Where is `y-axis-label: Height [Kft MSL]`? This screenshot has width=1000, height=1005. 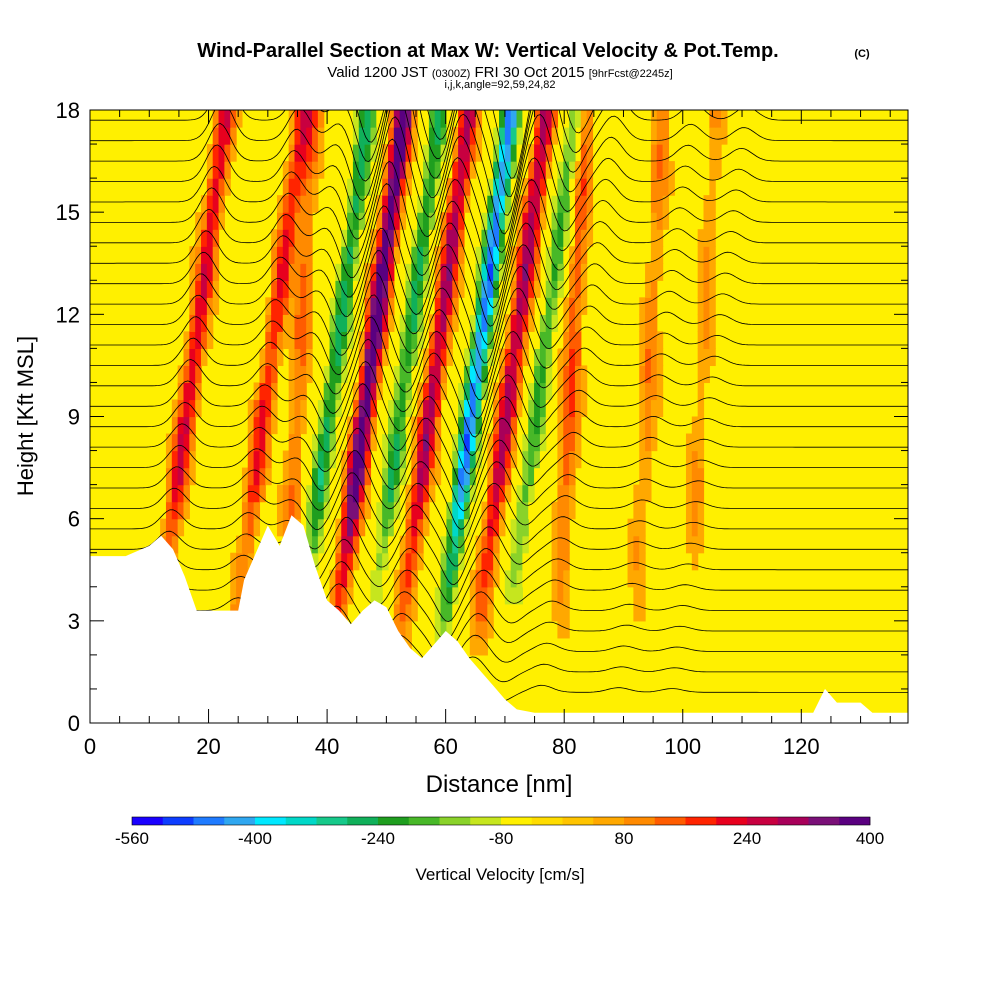 y-axis-label: Height [Kft MSL] is located at coordinates (25, 416).